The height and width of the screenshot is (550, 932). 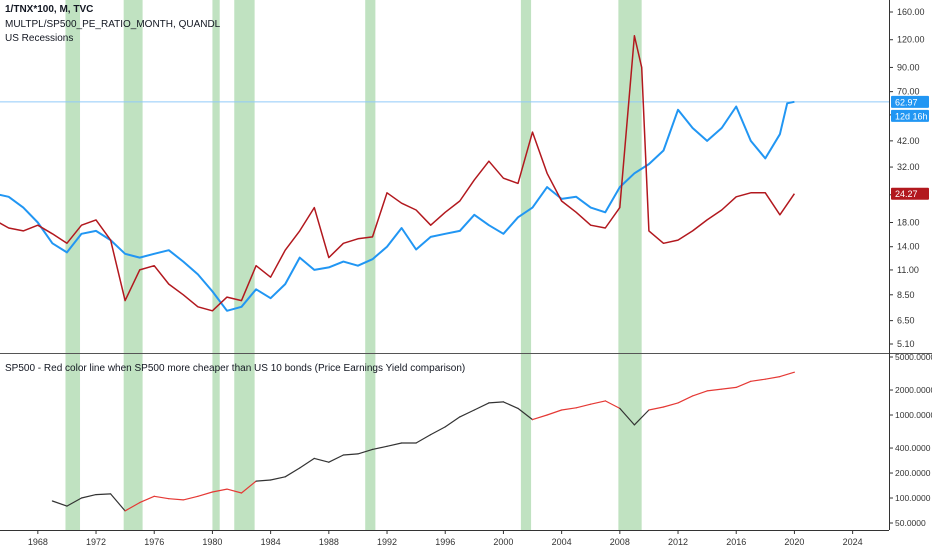 What do you see at coordinates (913, 415) in the screenshot?
I see `y-tick-label: 1000.0000` at bounding box center [913, 415].